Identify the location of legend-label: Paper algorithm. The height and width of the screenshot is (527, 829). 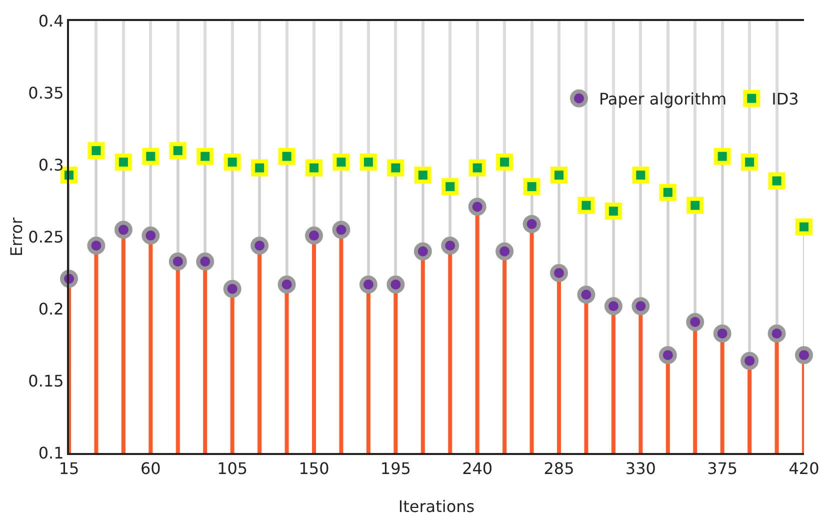
(663, 99).